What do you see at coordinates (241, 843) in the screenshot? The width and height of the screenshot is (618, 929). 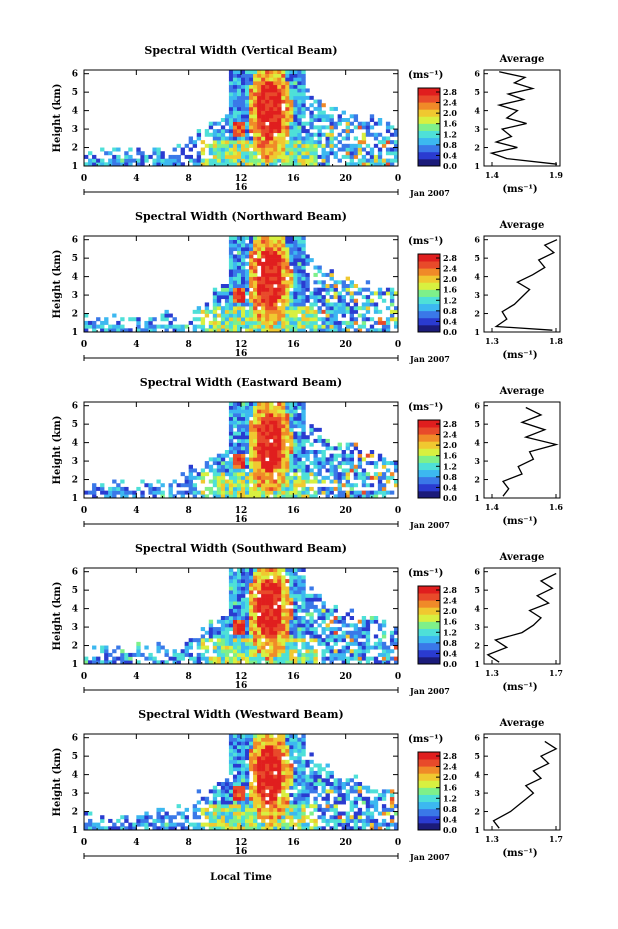 I see `x-tick-label: 12` at bounding box center [241, 843].